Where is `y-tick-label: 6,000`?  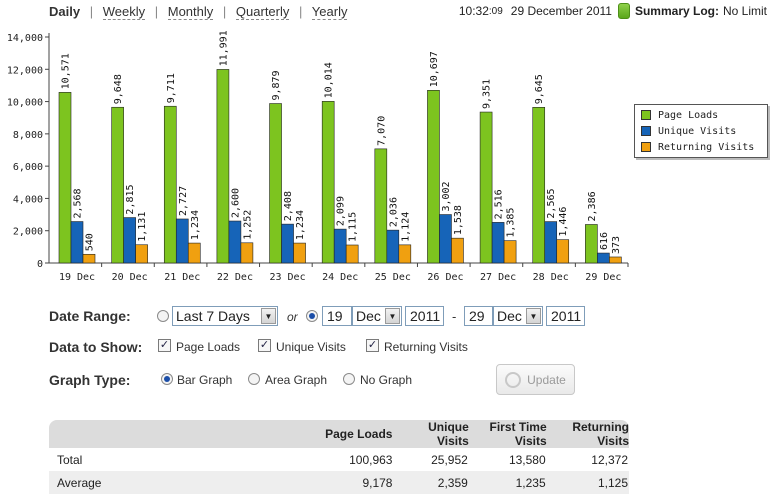 y-tick-label: 6,000 is located at coordinates (28, 167).